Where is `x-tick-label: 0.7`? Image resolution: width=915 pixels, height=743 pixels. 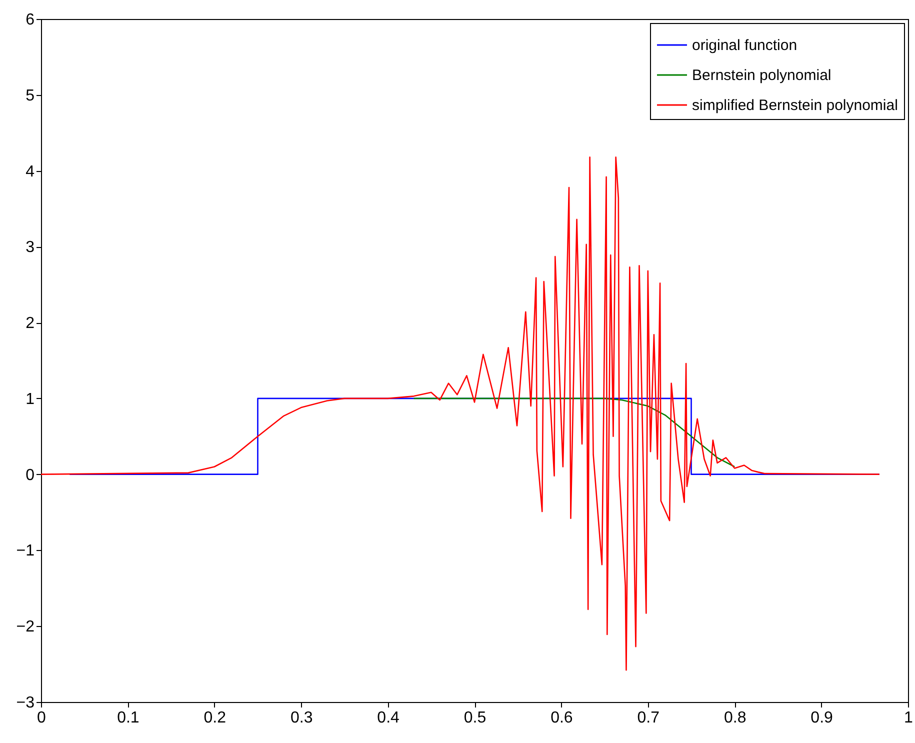
x-tick-label: 0.7 is located at coordinates (648, 718).